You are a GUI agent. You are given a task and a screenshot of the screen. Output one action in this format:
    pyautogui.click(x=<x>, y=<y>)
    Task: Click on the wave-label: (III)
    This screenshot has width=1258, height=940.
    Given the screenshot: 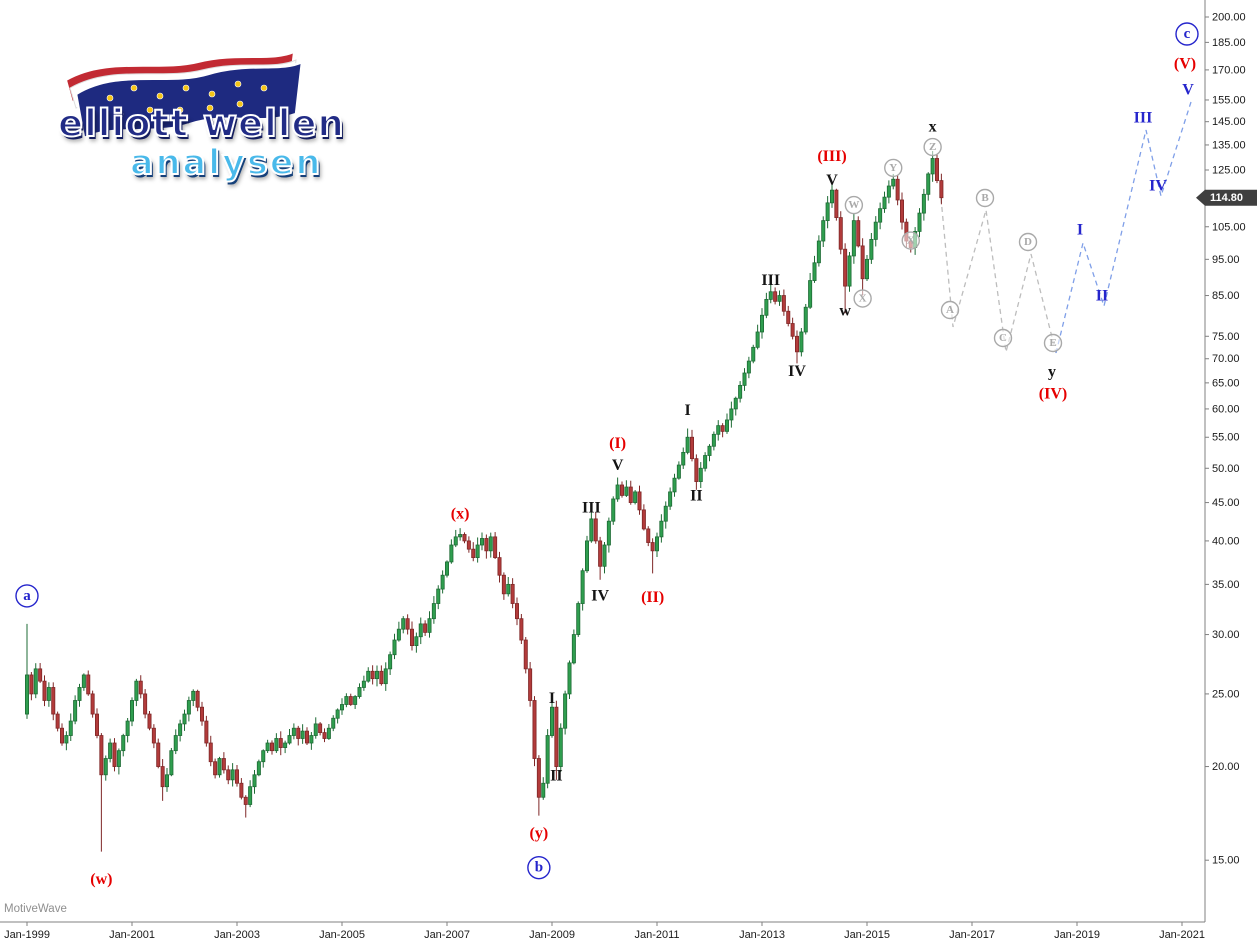 What is the action you would take?
    pyautogui.click(x=831, y=156)
    